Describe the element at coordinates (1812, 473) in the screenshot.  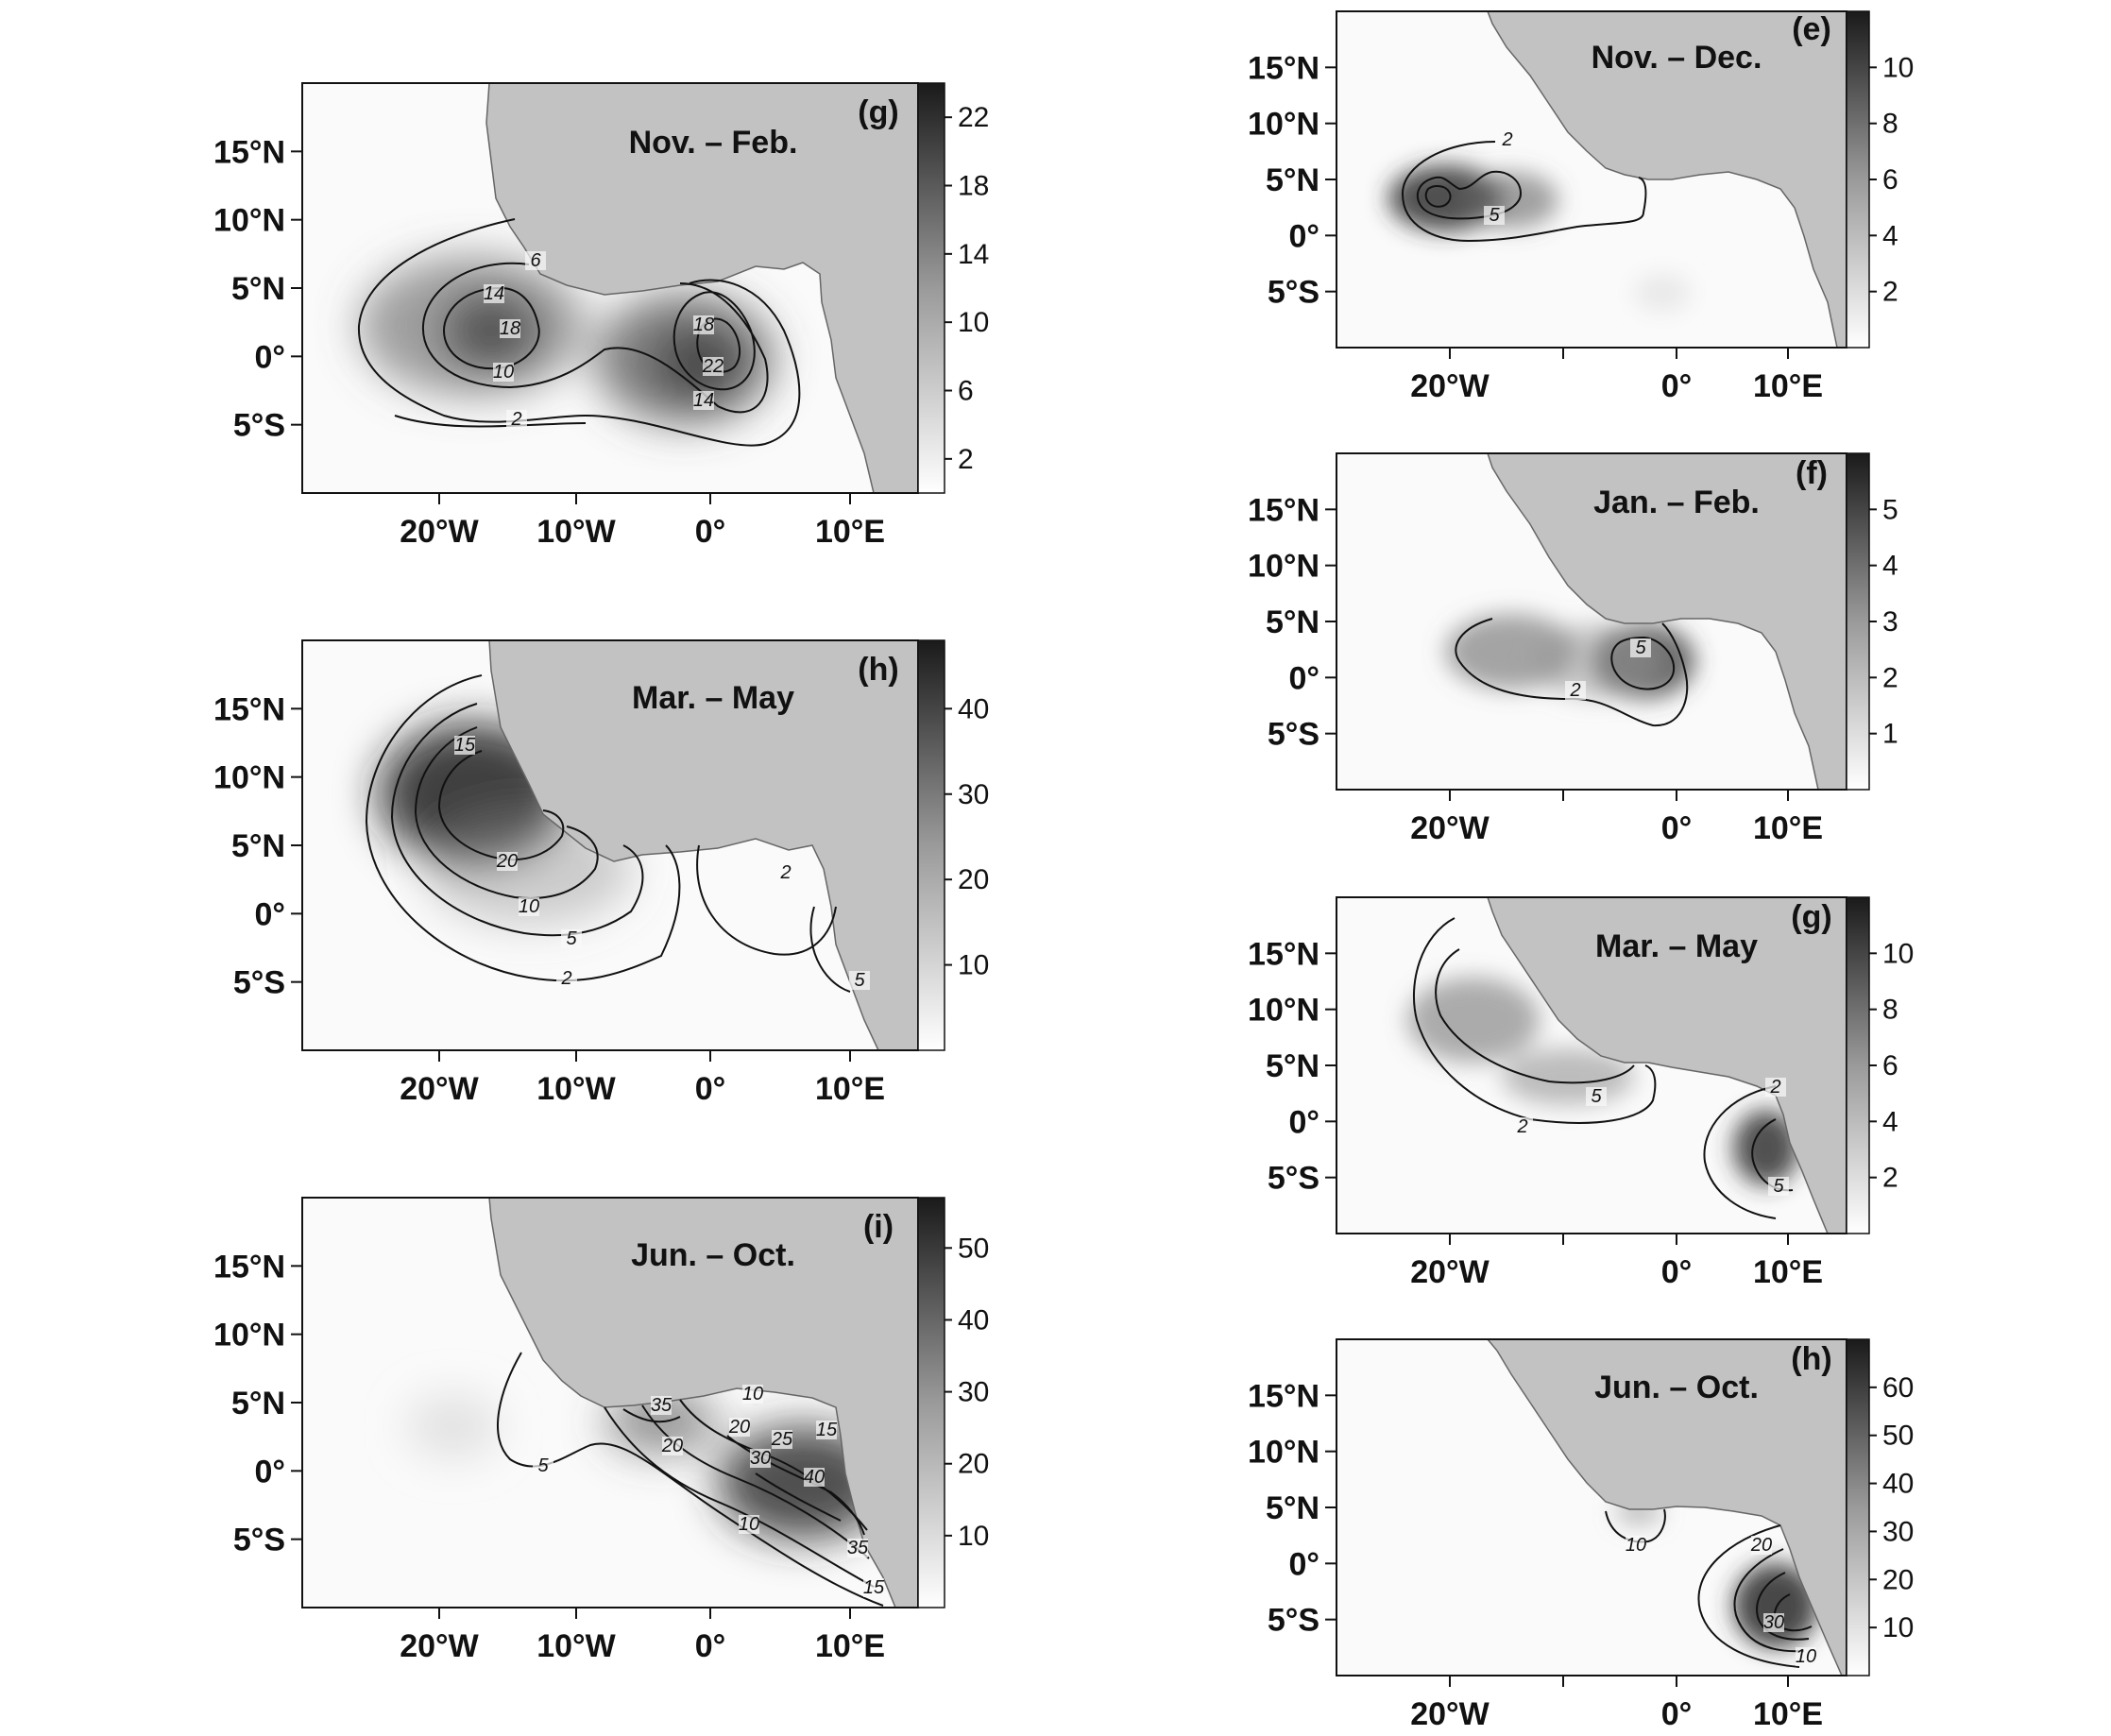
I see `panel-letter: (f)` at that location.